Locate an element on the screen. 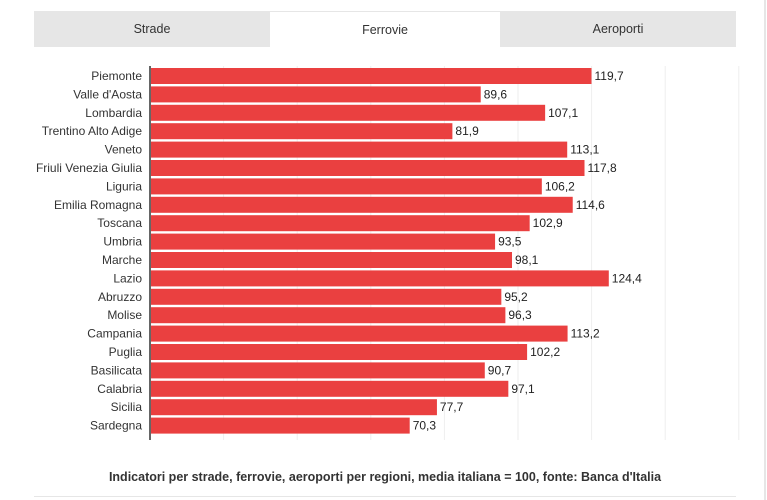 The width and height of the screenshot is (767, 500). value-label: 96,3 is located at coordinates (520, 315).